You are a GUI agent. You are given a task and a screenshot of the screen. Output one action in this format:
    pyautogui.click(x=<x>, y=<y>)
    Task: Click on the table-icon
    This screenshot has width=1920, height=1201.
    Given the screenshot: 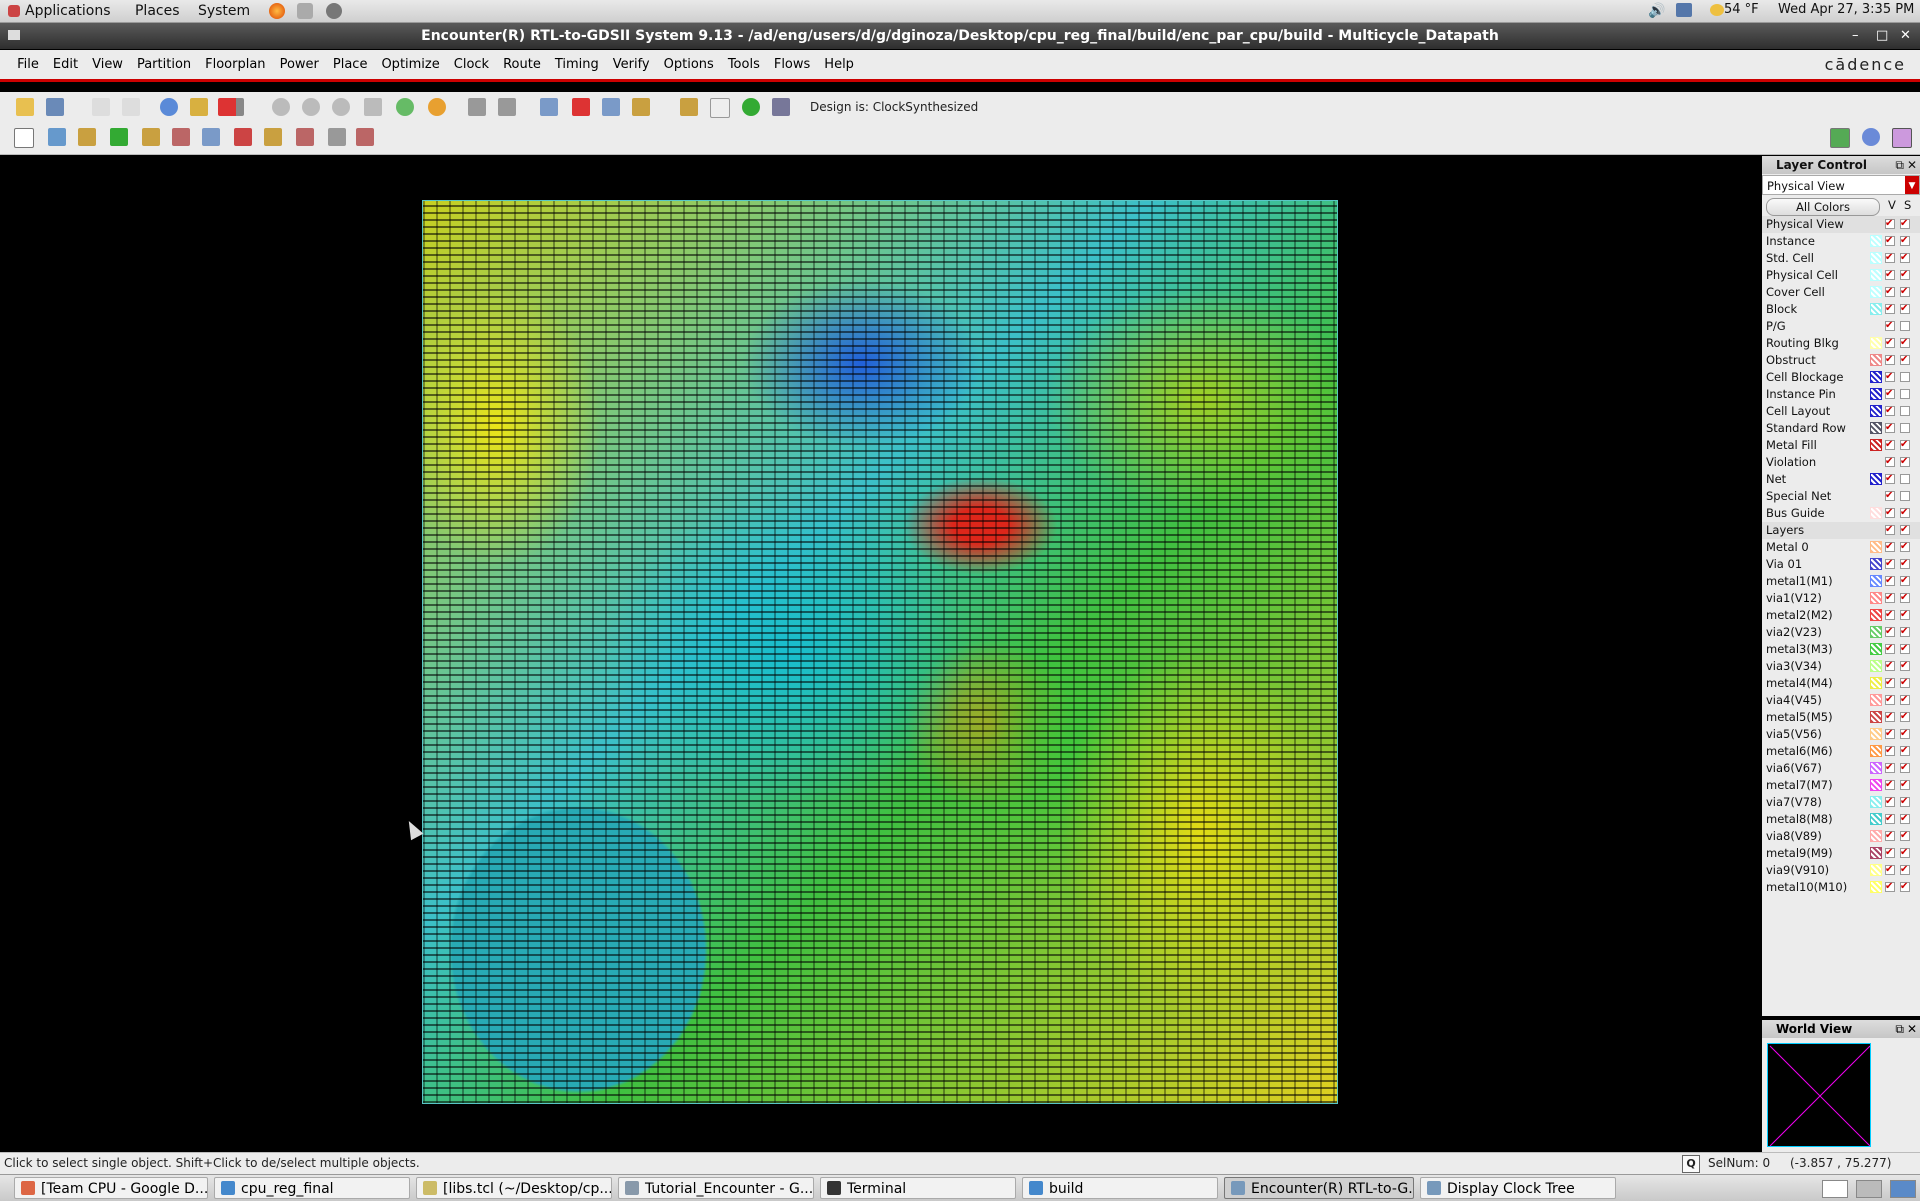 What is the action you would take?
    pyautogui.click(x=611, y=107)
    